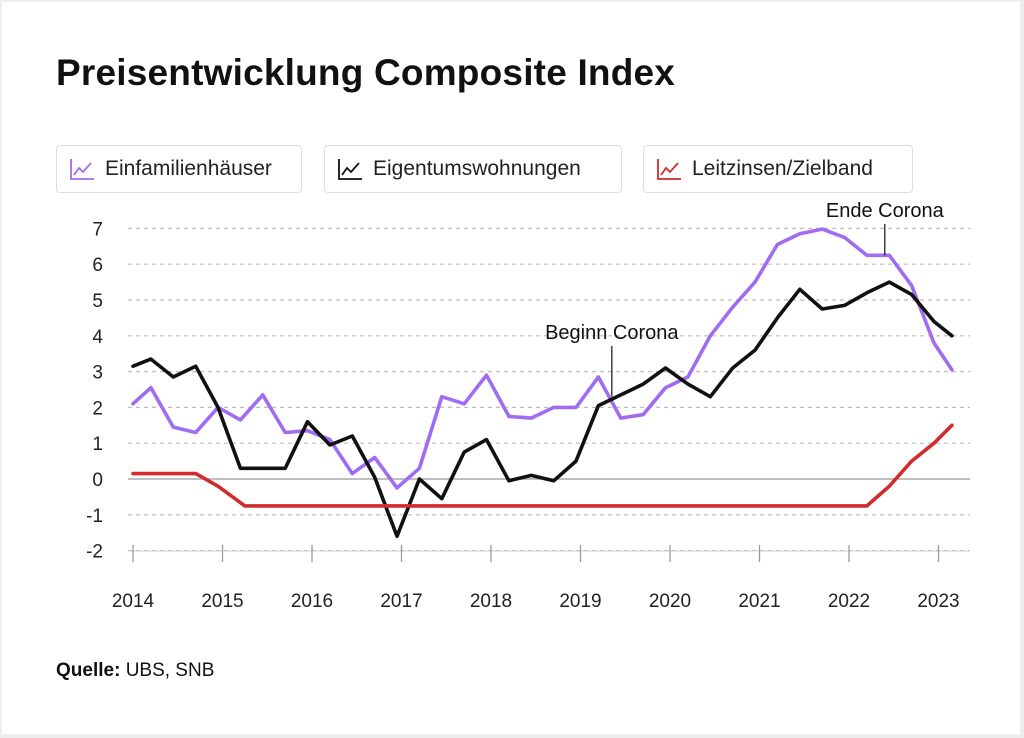  I want to click on legend-label: Eigentumswohnungen, so click(477, 168).